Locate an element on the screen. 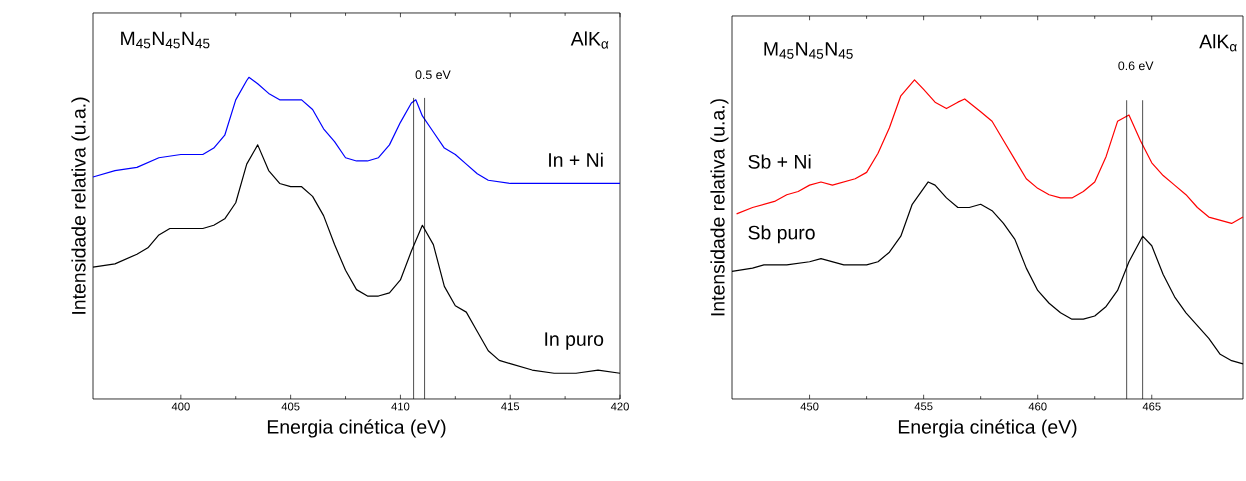  x-tick-label: 410 is located at coordinates (400, 406).